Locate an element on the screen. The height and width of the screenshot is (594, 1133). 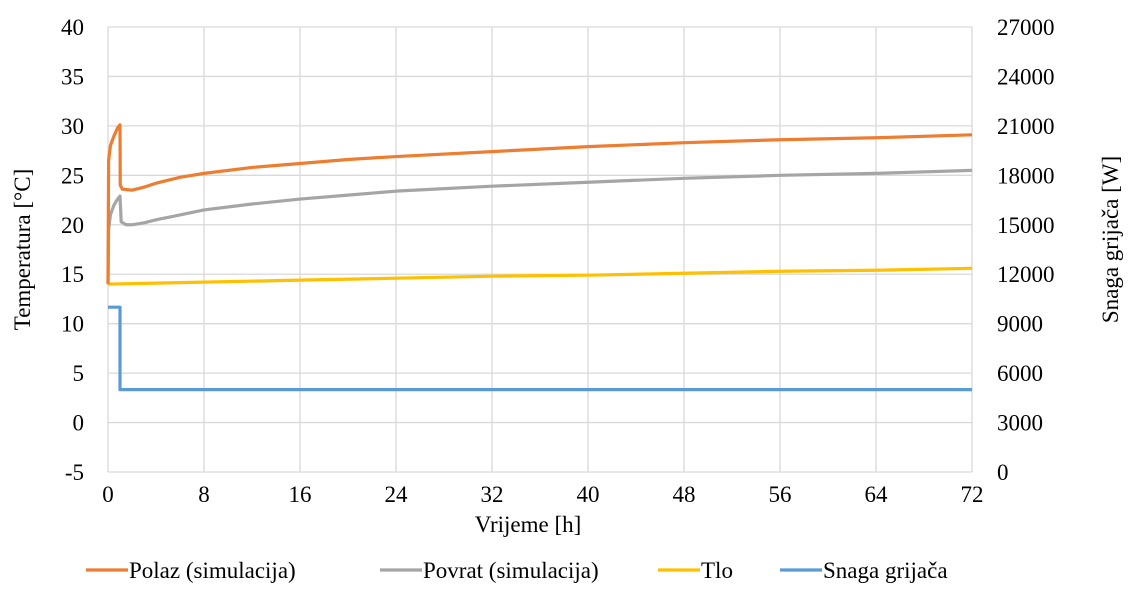
x-tick-label: 40 is located at coordinates (588, 494).